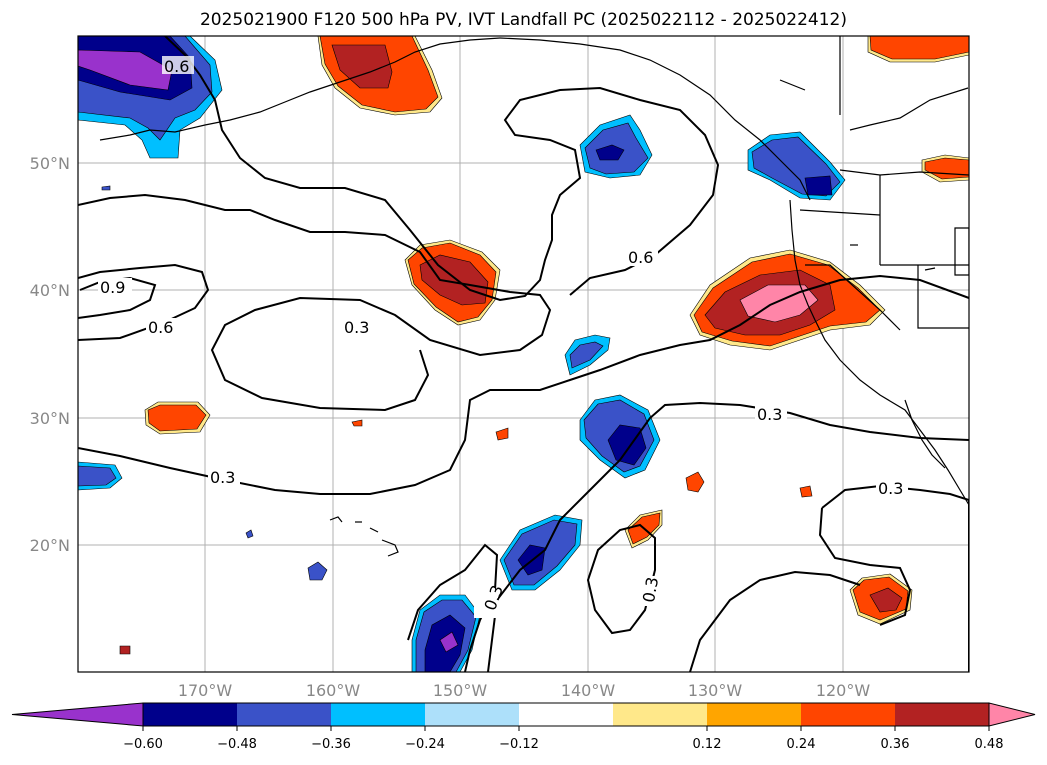 The width and height of the screenshot is (1047, 765). What do you see at coordinates (50, 354) in the screenshot?
I see `latitude-labels: 50°N 40°N 30°N 20°N` at bounding box center [50, 354].